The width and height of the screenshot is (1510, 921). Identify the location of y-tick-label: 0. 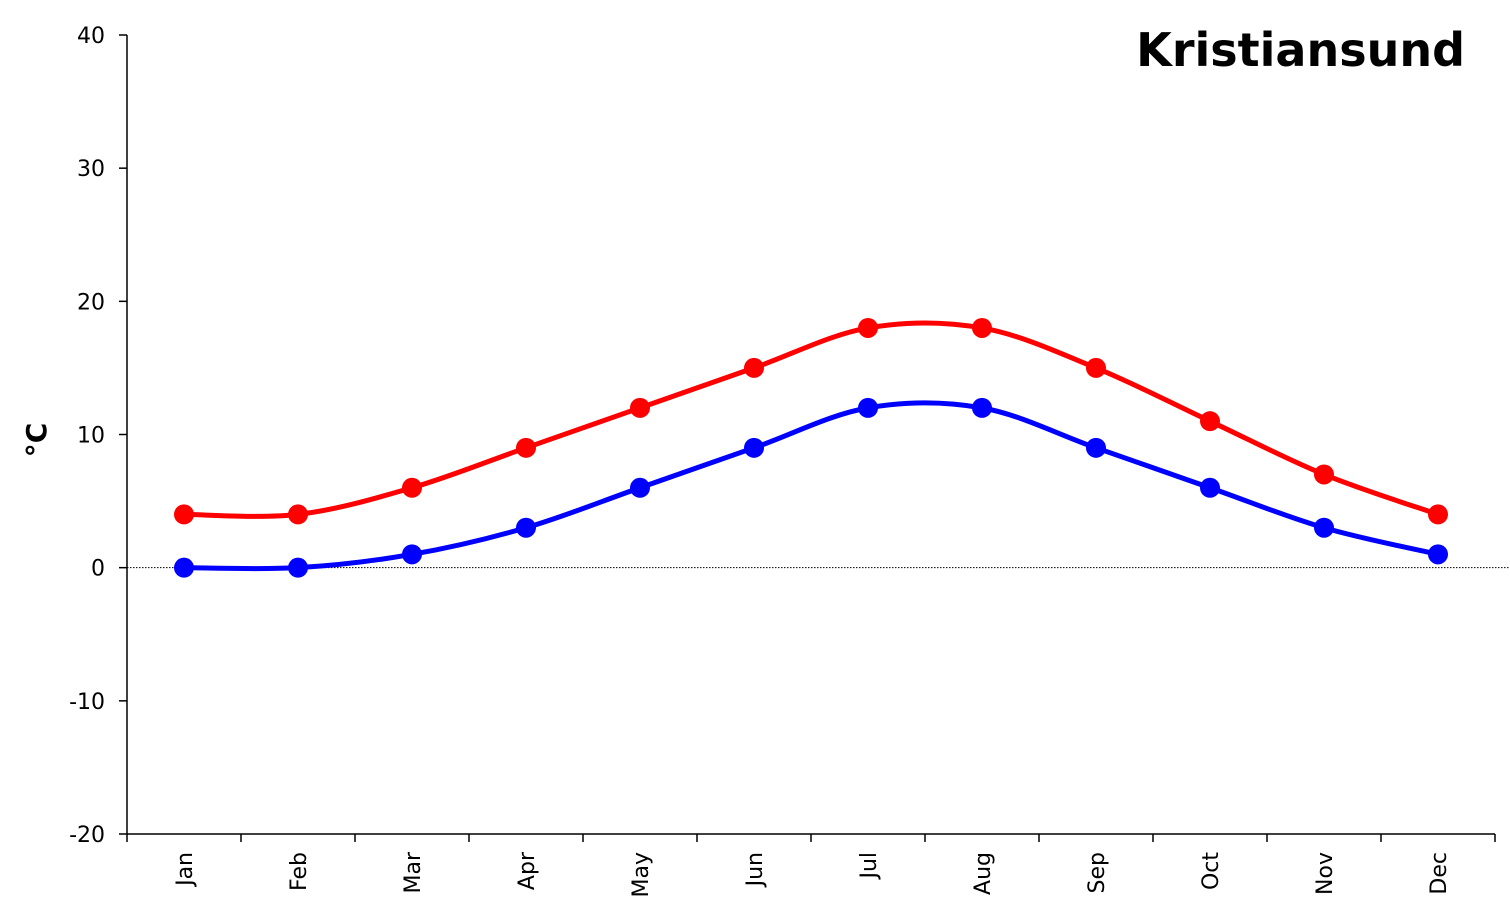
(98, 569).